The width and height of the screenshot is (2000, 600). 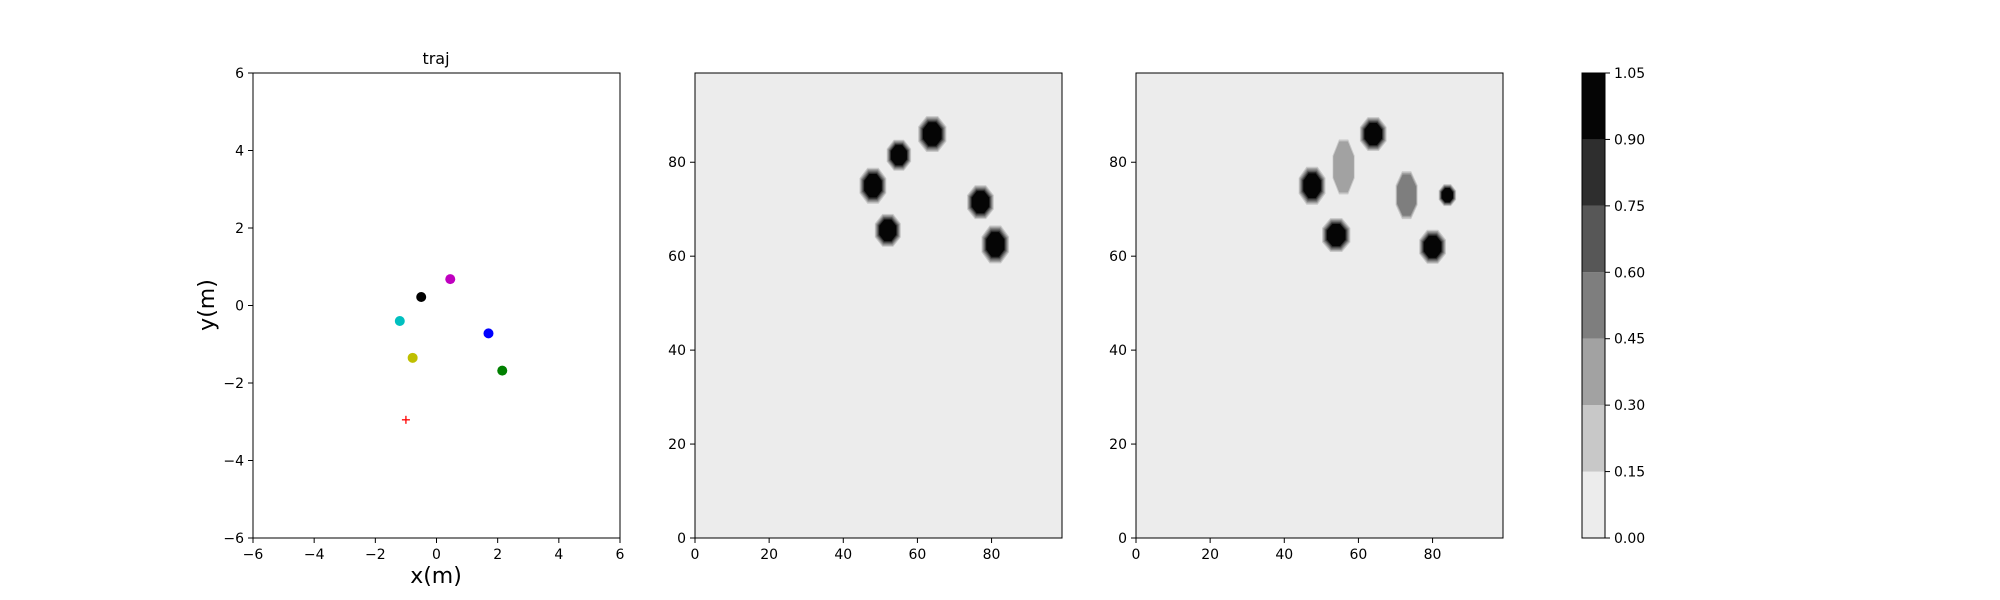 I want to click on map1-x-tick-label: 60, so click(x=918, y=555).